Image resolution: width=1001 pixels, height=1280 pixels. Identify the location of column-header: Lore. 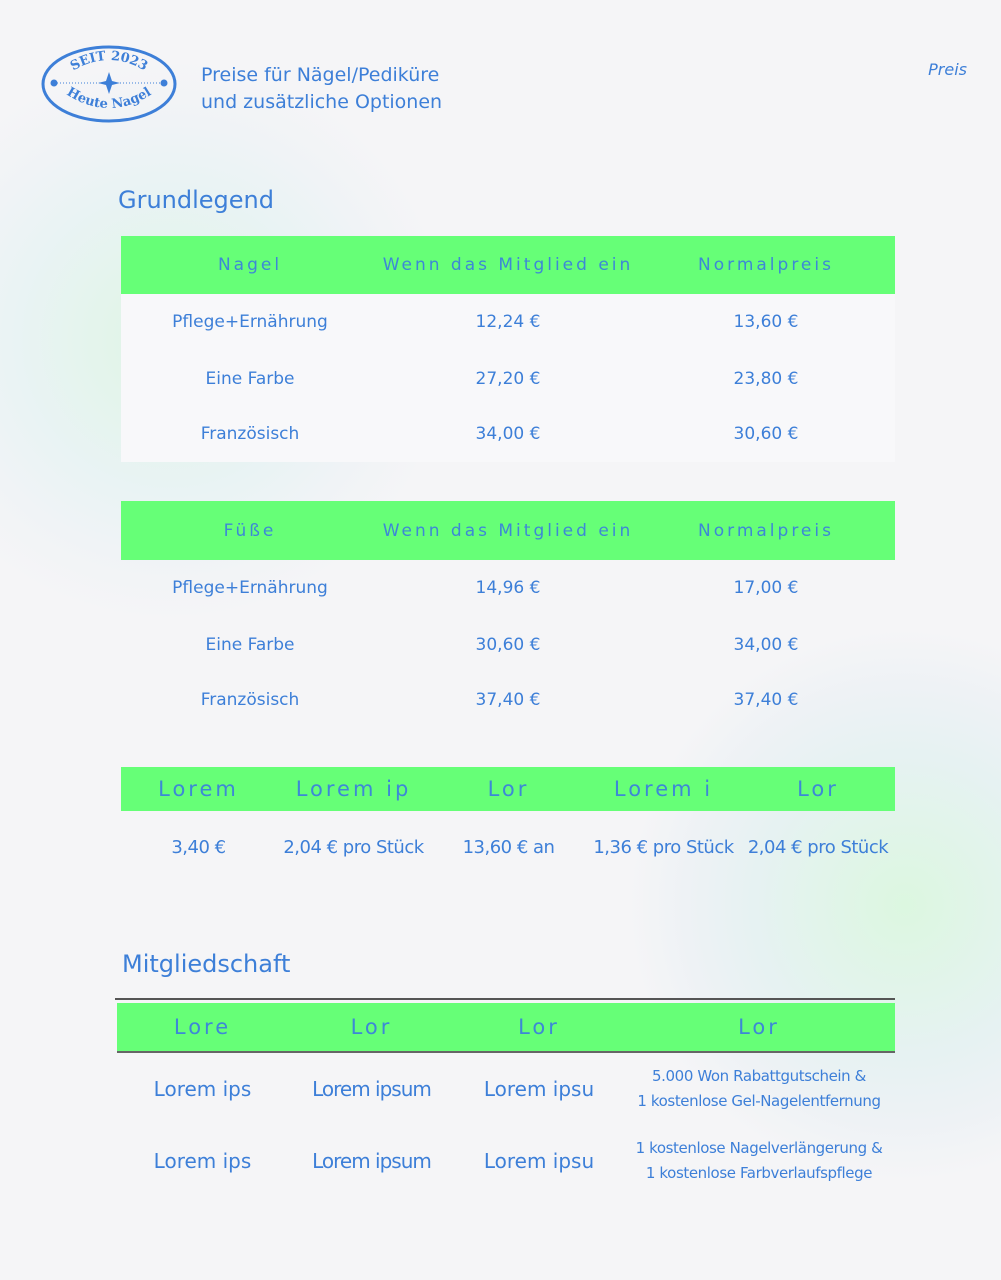
(202, 1027).